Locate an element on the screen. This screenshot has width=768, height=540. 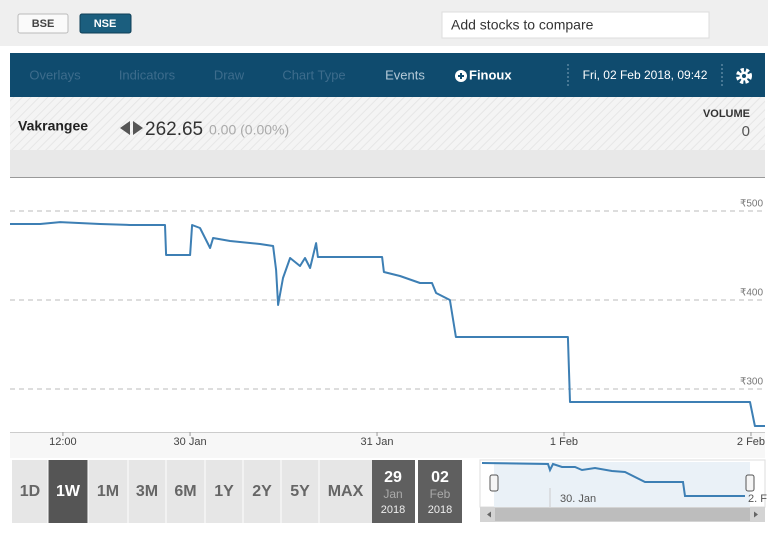
settings-icon is located at coordinates (744, 76).